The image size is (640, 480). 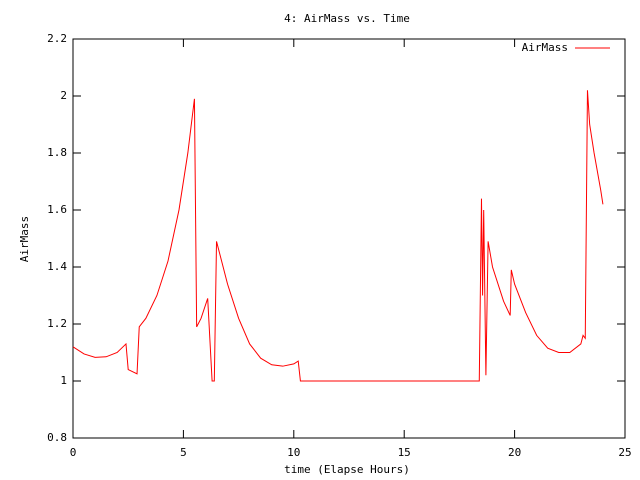 I want to click on y-tick-label: 1, so click(x=63, y=380).